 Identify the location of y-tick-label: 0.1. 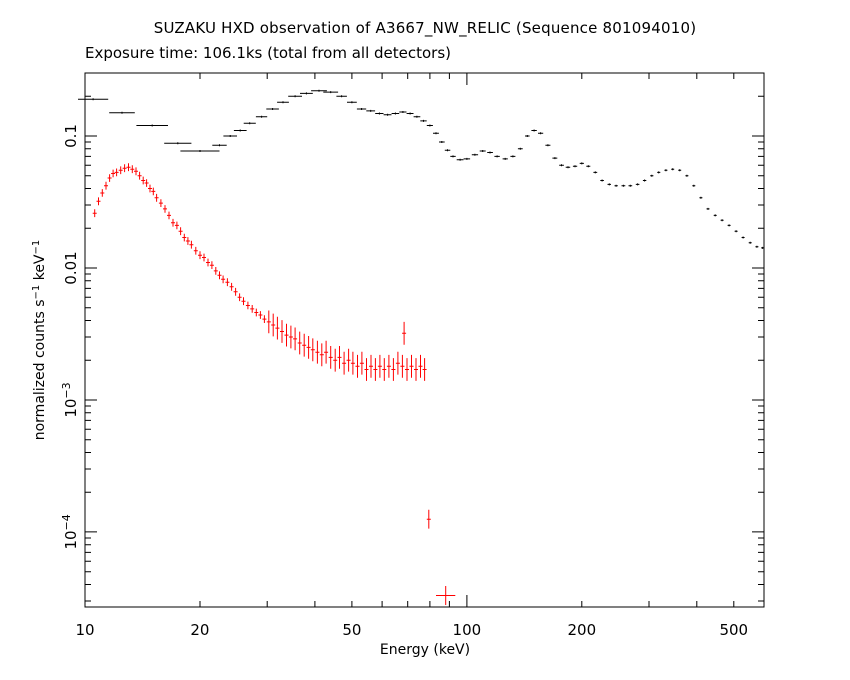
(71, 136).